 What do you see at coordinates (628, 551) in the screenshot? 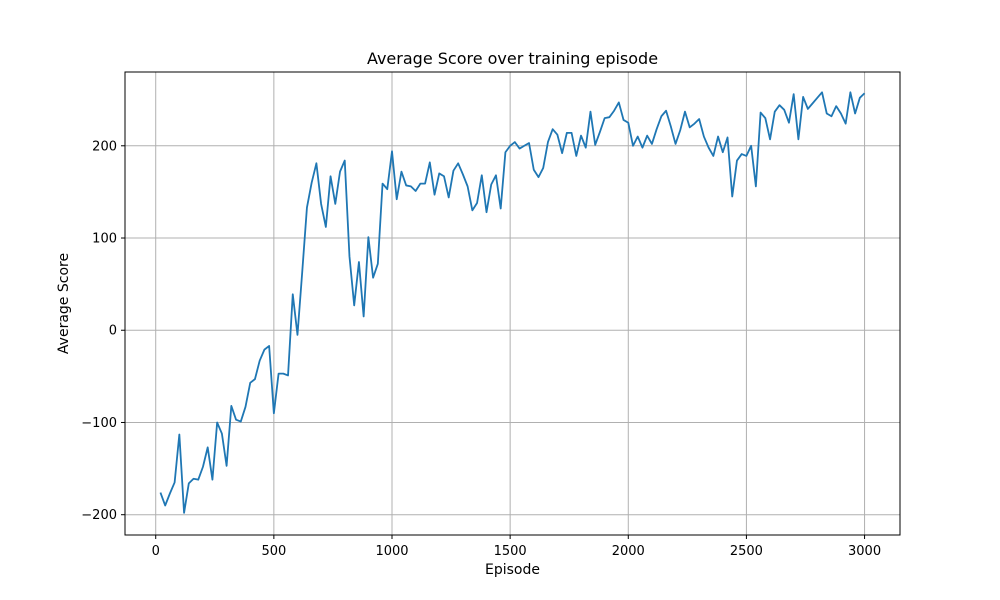
I see `x-tick-label: 2000` at bounding box center [628, 551].